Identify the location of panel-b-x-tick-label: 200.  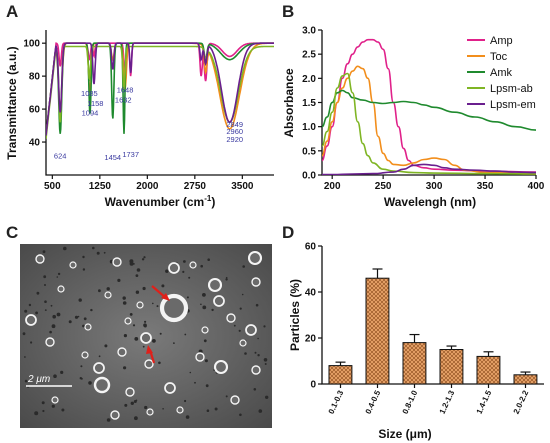
(332, 186).